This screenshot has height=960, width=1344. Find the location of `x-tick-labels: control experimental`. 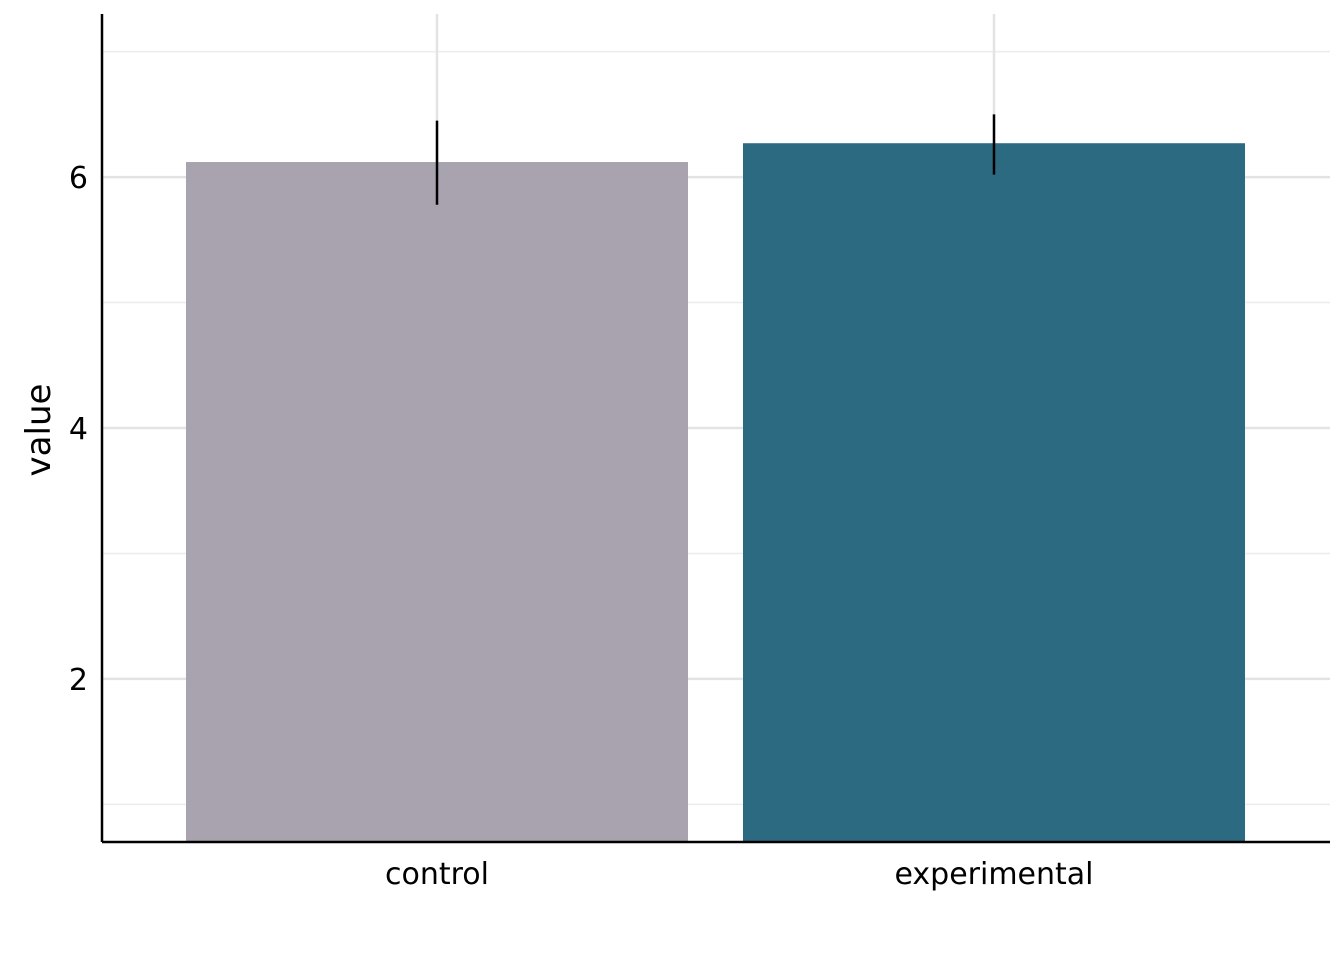

x-tick-labels: control experimental is located at coordinates (739, 874).